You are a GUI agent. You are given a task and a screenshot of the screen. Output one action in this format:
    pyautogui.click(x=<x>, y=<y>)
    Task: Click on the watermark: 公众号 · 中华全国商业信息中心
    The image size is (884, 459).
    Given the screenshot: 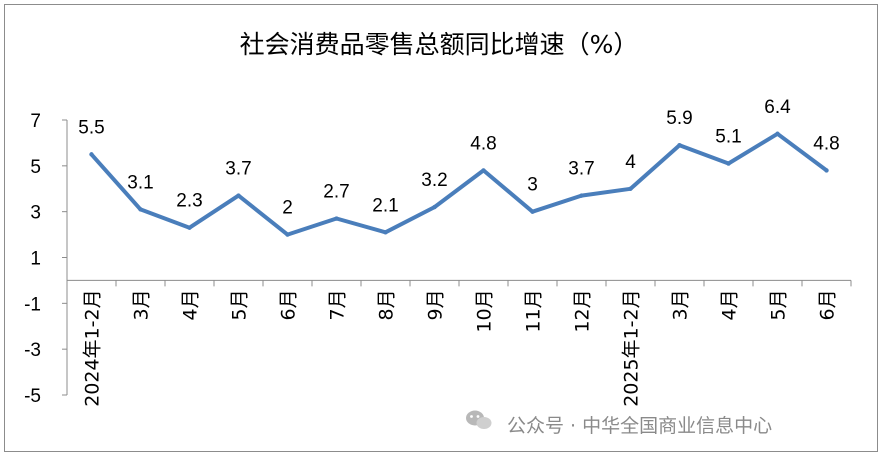 What is the action you would take?
    pyautogui.click(x=619, y=423)
    